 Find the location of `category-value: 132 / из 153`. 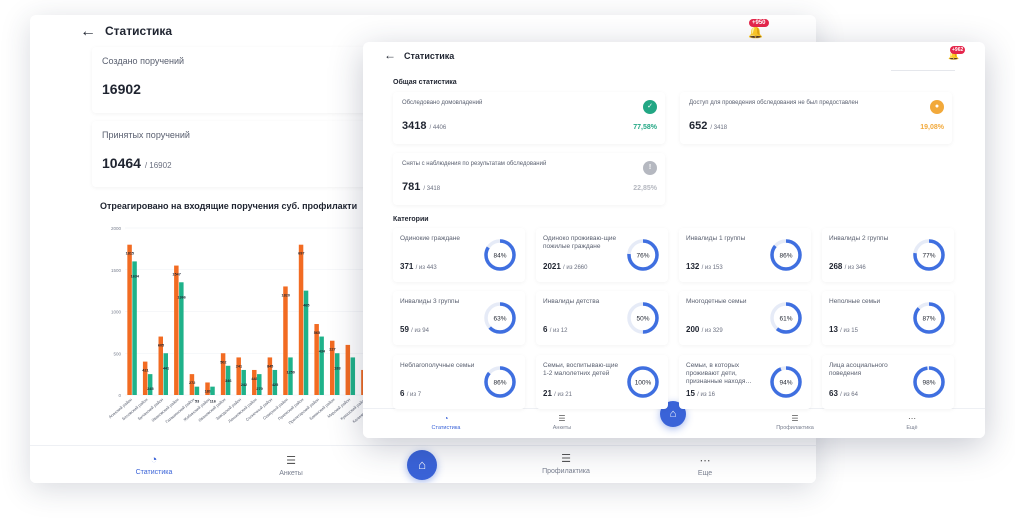

category-value: 132 / из 153 is located at coordinates (704, 266).